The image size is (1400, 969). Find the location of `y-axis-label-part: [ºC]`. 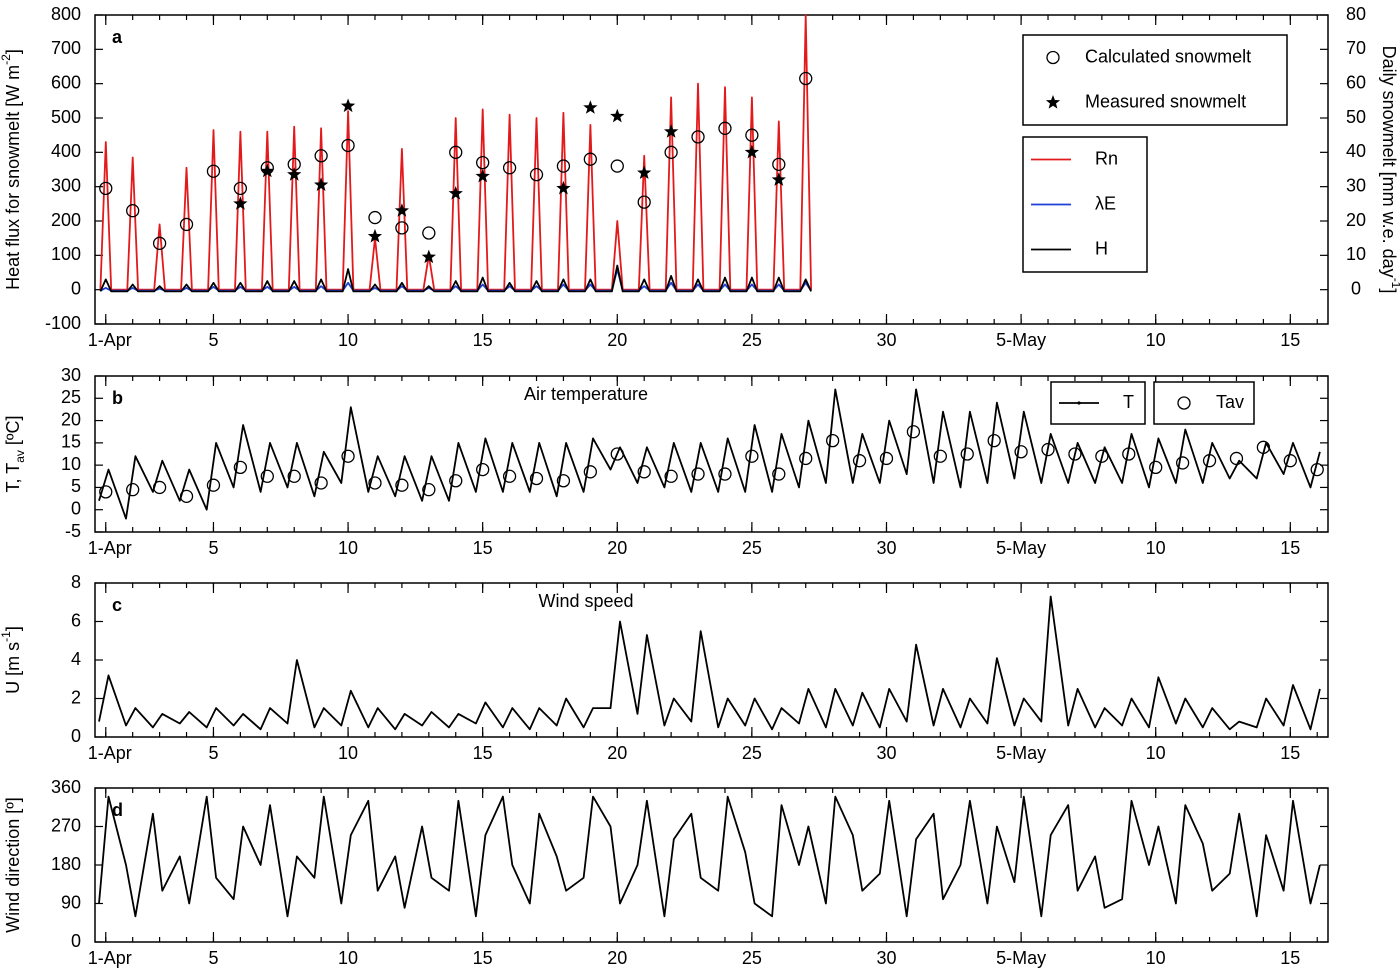

y-axis-label-part: [ºC] is located at coordinates (13, 433).